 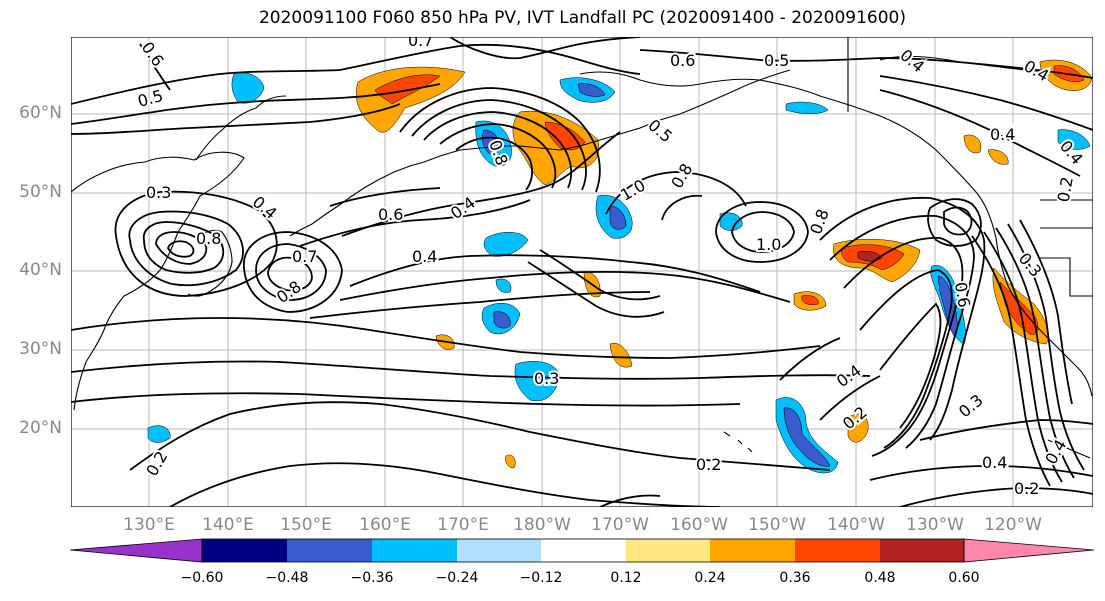 I want to click on colorbar-tick-label: −0.48, so click(x=287, y=578).